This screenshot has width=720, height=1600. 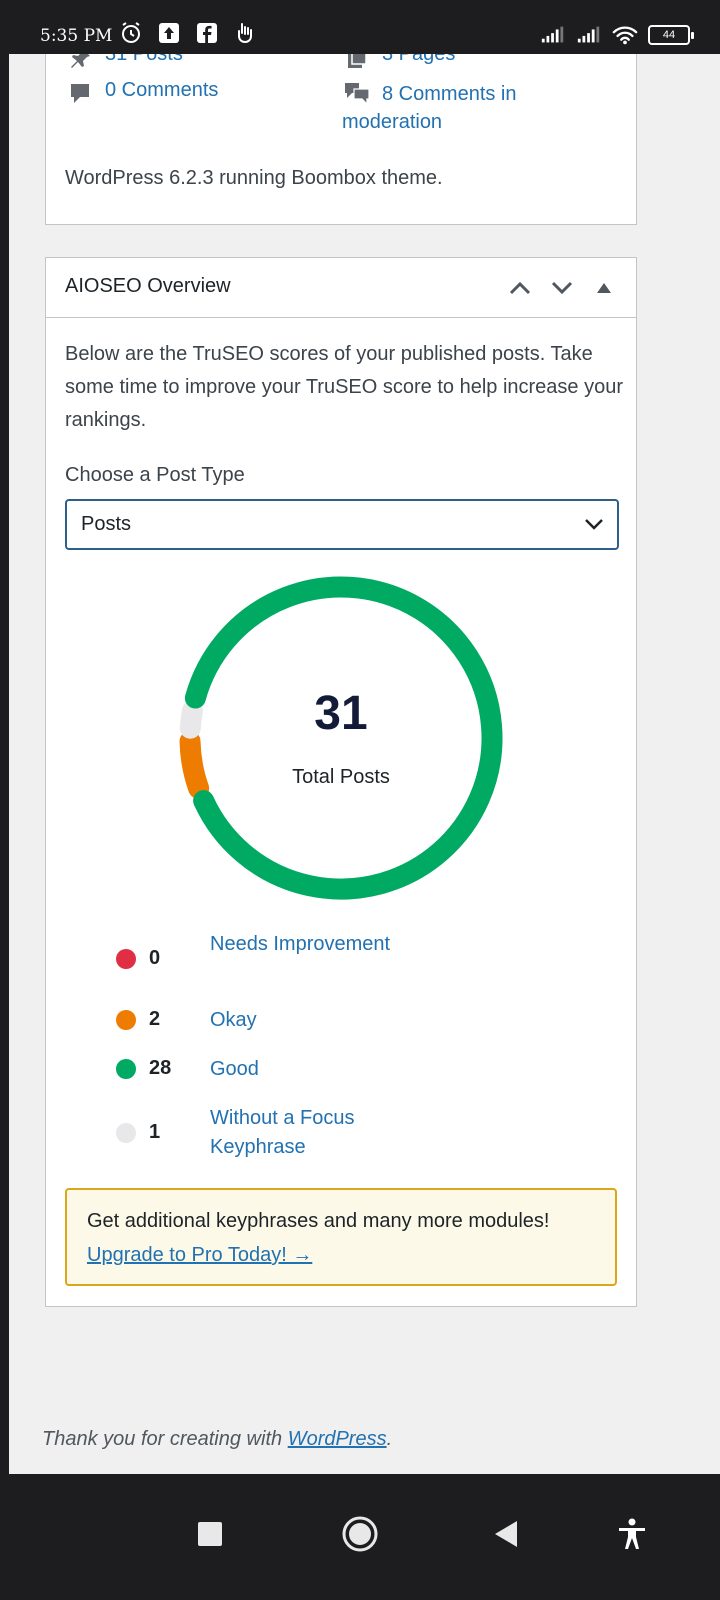 I want to click on donut-segment-good, so click(x=343, y=738).